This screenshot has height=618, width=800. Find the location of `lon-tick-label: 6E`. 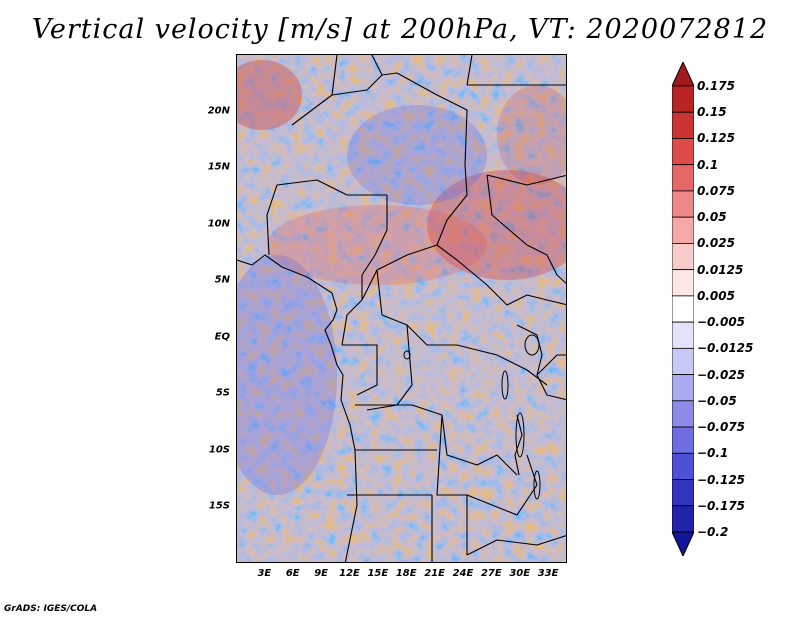

lon-tick-label: 6E is located at coordinates (292, 573).